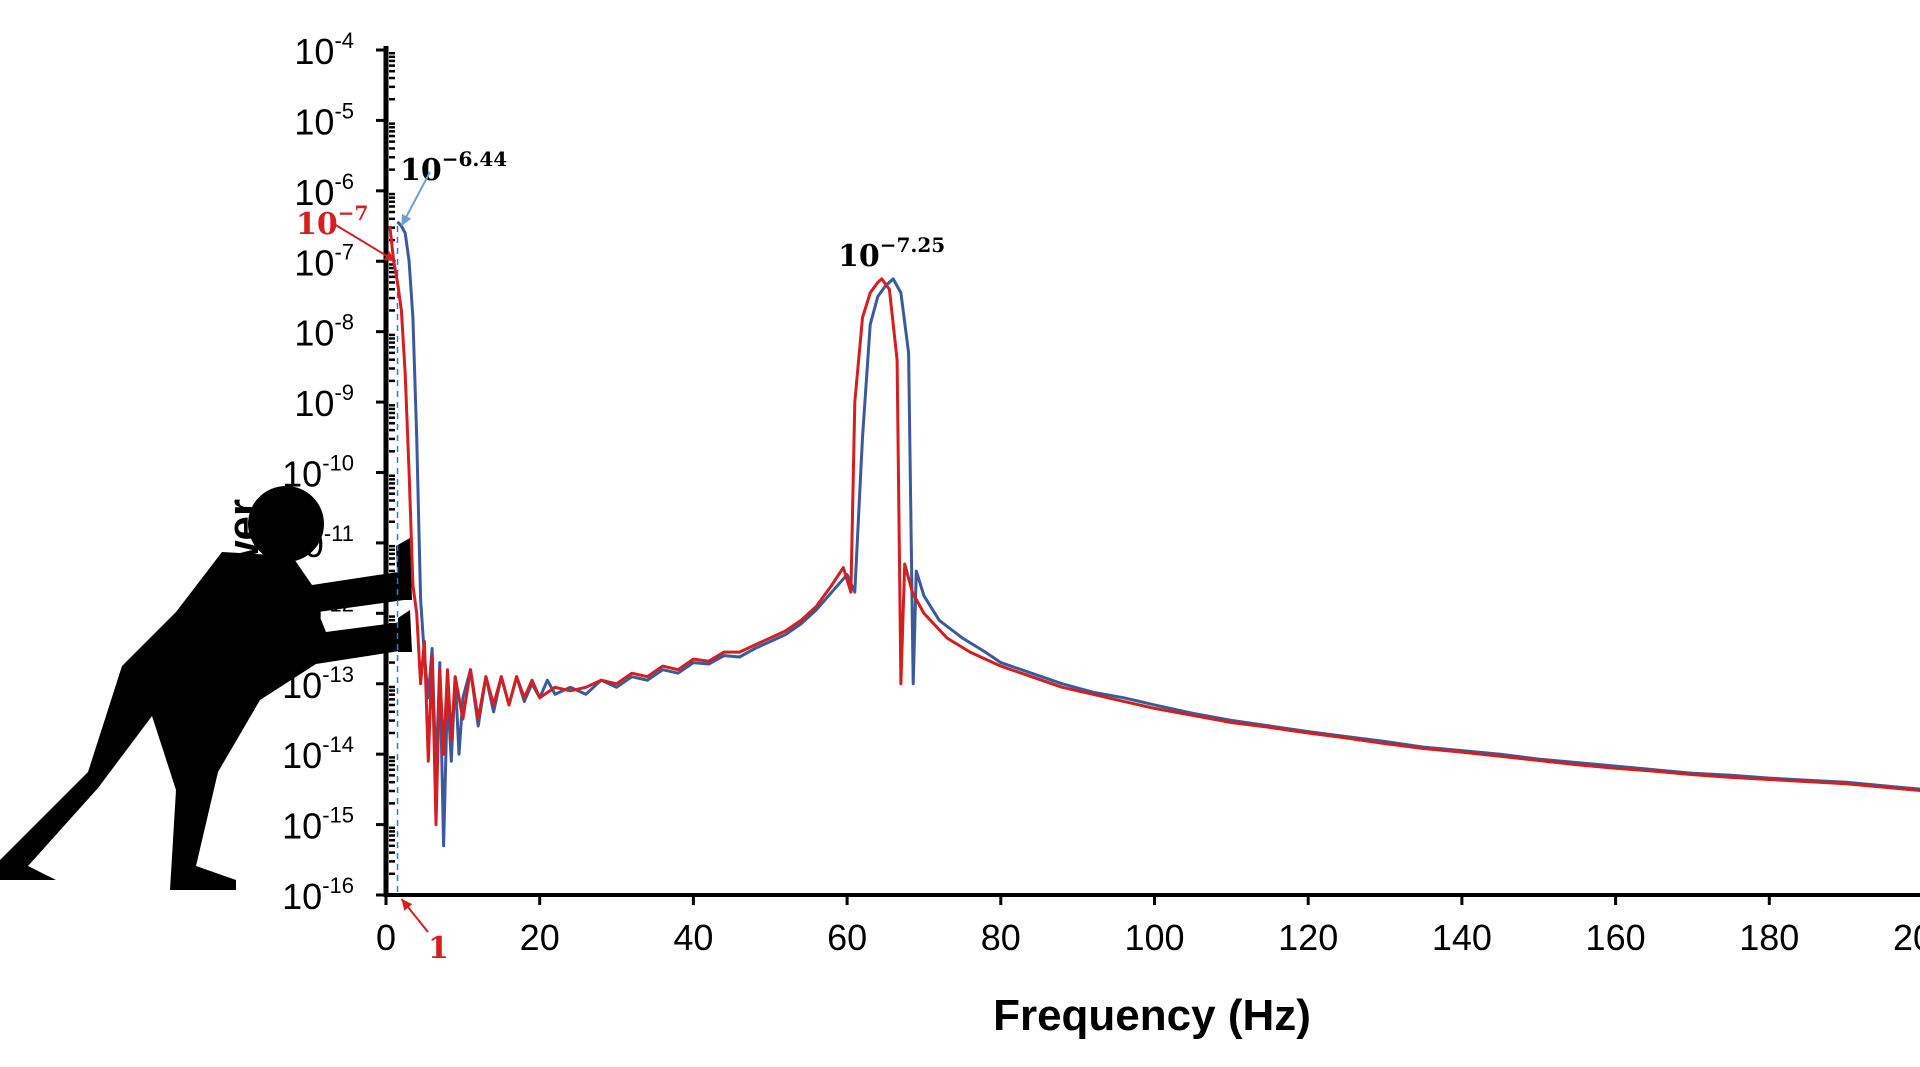 The image size is (1920, 1067). Describe the element at coordinates (406, 219) in the screenshot. I see `annotation-arrow-blue-head` at that location.